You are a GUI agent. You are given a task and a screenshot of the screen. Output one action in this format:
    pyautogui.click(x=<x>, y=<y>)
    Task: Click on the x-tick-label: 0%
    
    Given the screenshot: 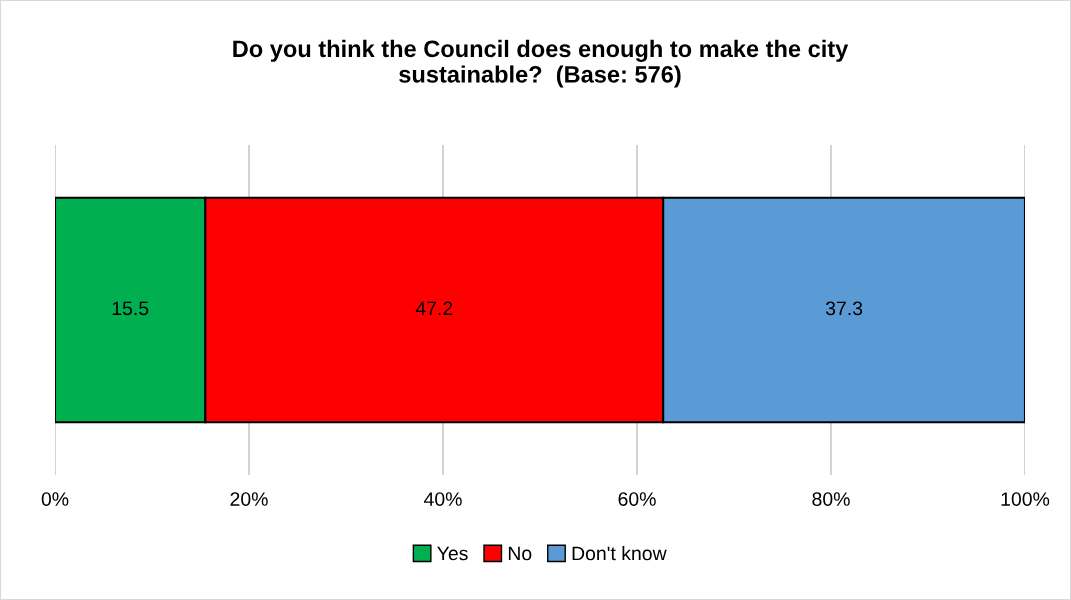 What is the action you would take?
    pyautogui.click(x=55, y=499)
    